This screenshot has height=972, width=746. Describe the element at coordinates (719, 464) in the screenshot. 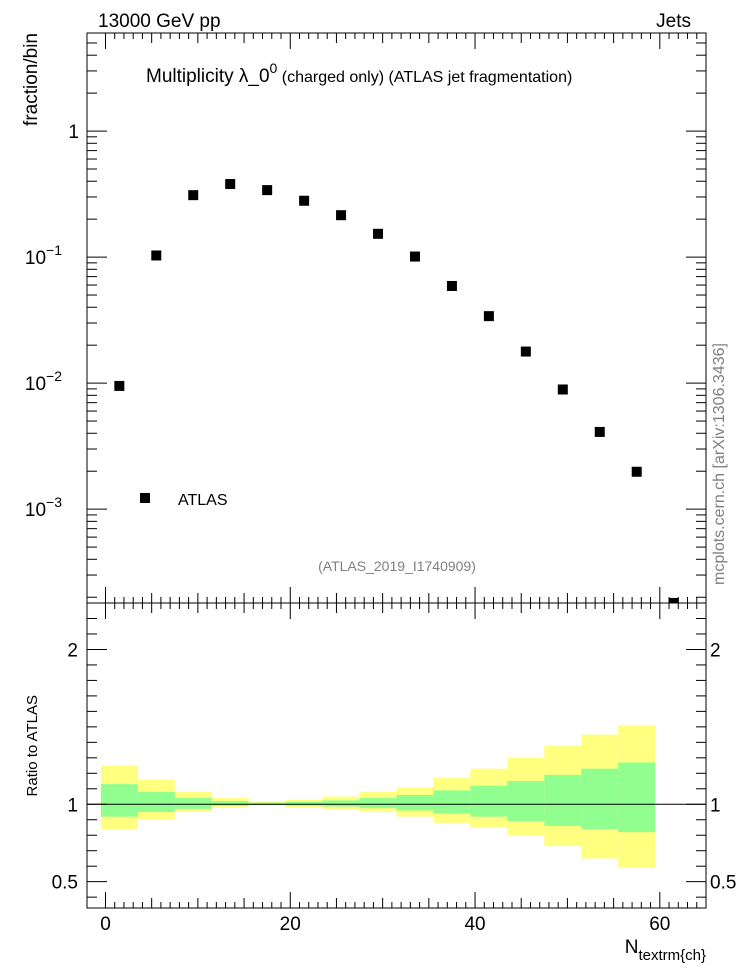

I see `source-label: mcplots.cern.ch [arXiv:1306.3436]` at that location.